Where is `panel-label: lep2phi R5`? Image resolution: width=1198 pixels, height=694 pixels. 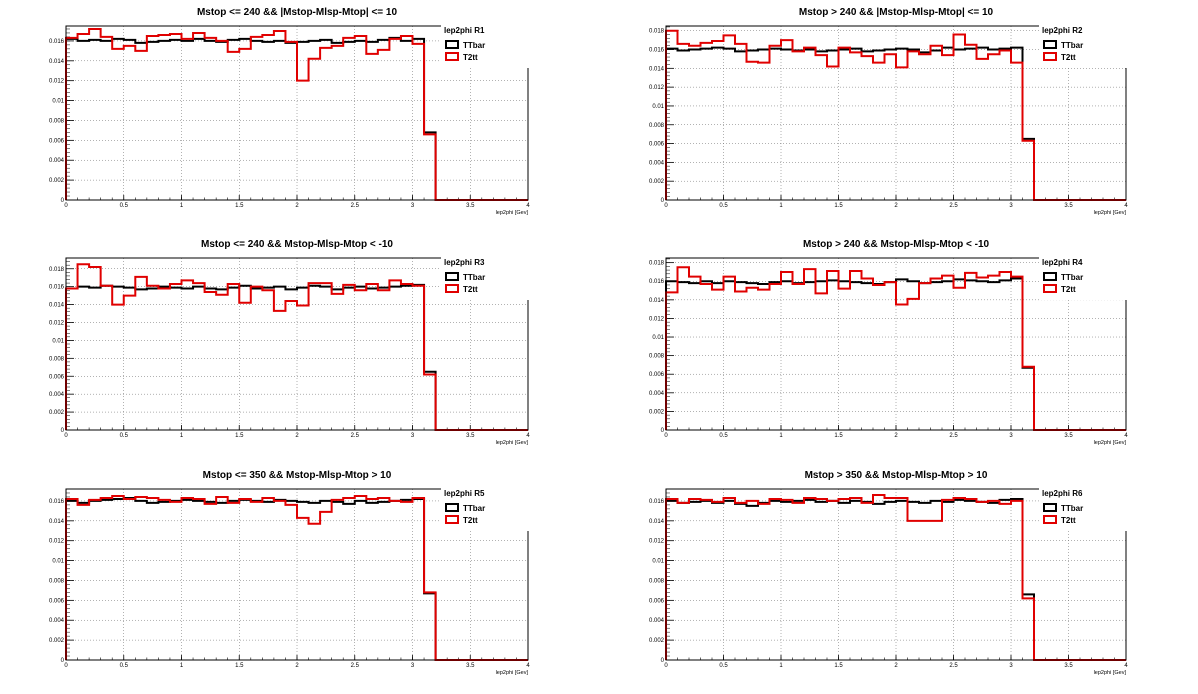
panel-label: lep2phi R5 is located at coordinates (464, 493).